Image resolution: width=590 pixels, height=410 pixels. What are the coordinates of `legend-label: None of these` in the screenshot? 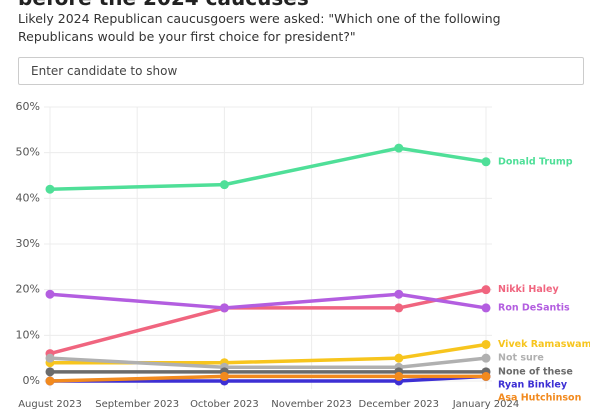 It's located at (535, 371).